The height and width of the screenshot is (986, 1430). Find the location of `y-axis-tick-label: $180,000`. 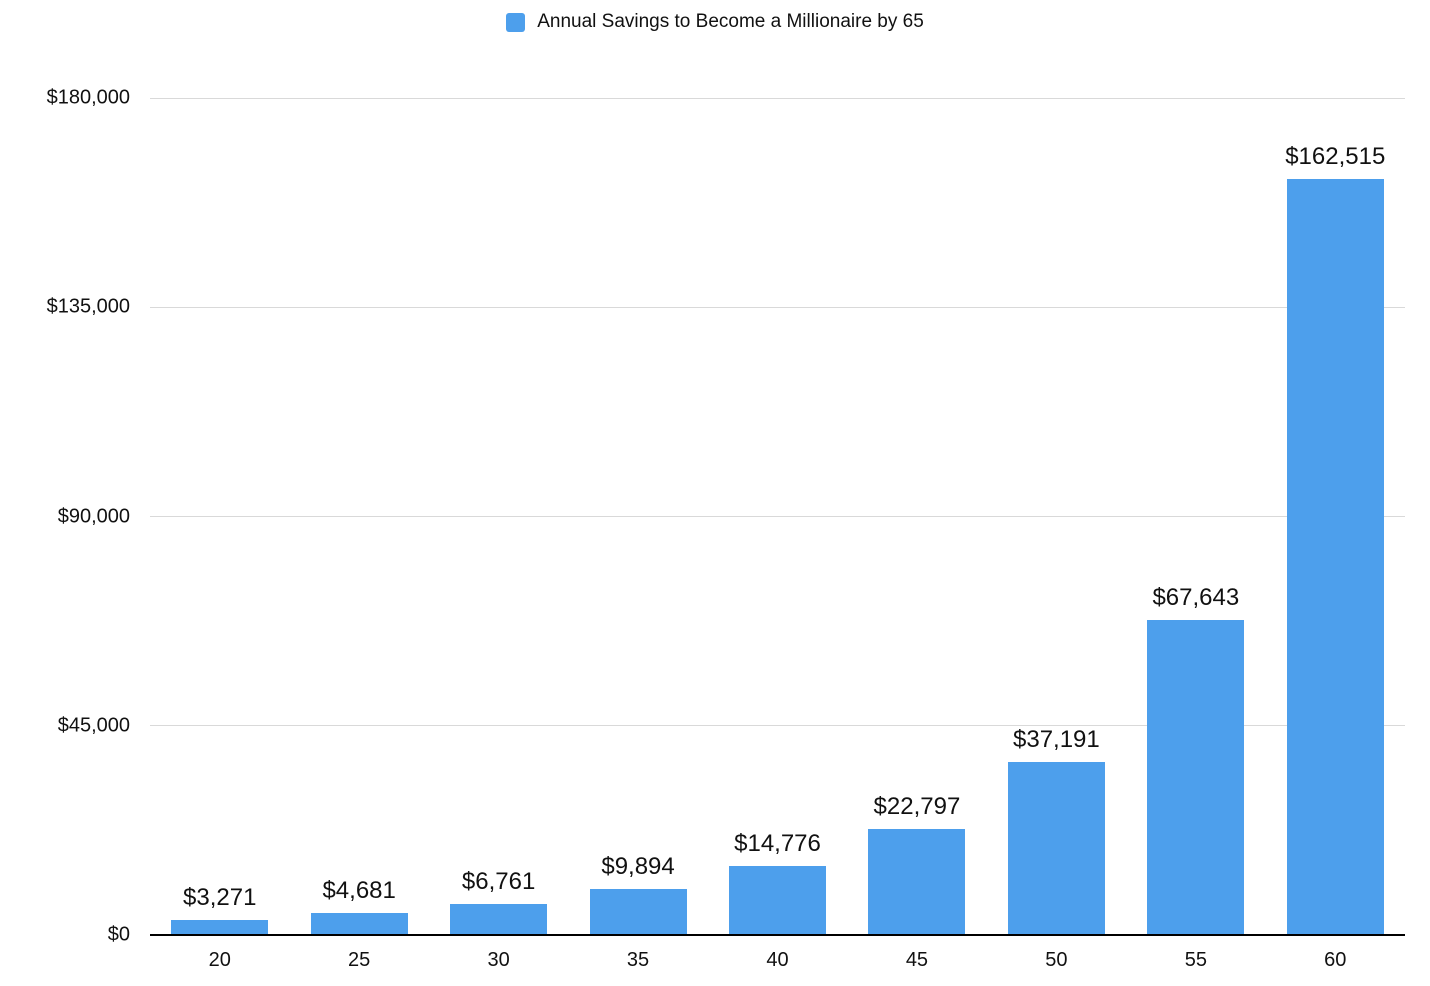

y-axis-tick-label: $180,000 is located at coordinates (88, 97).